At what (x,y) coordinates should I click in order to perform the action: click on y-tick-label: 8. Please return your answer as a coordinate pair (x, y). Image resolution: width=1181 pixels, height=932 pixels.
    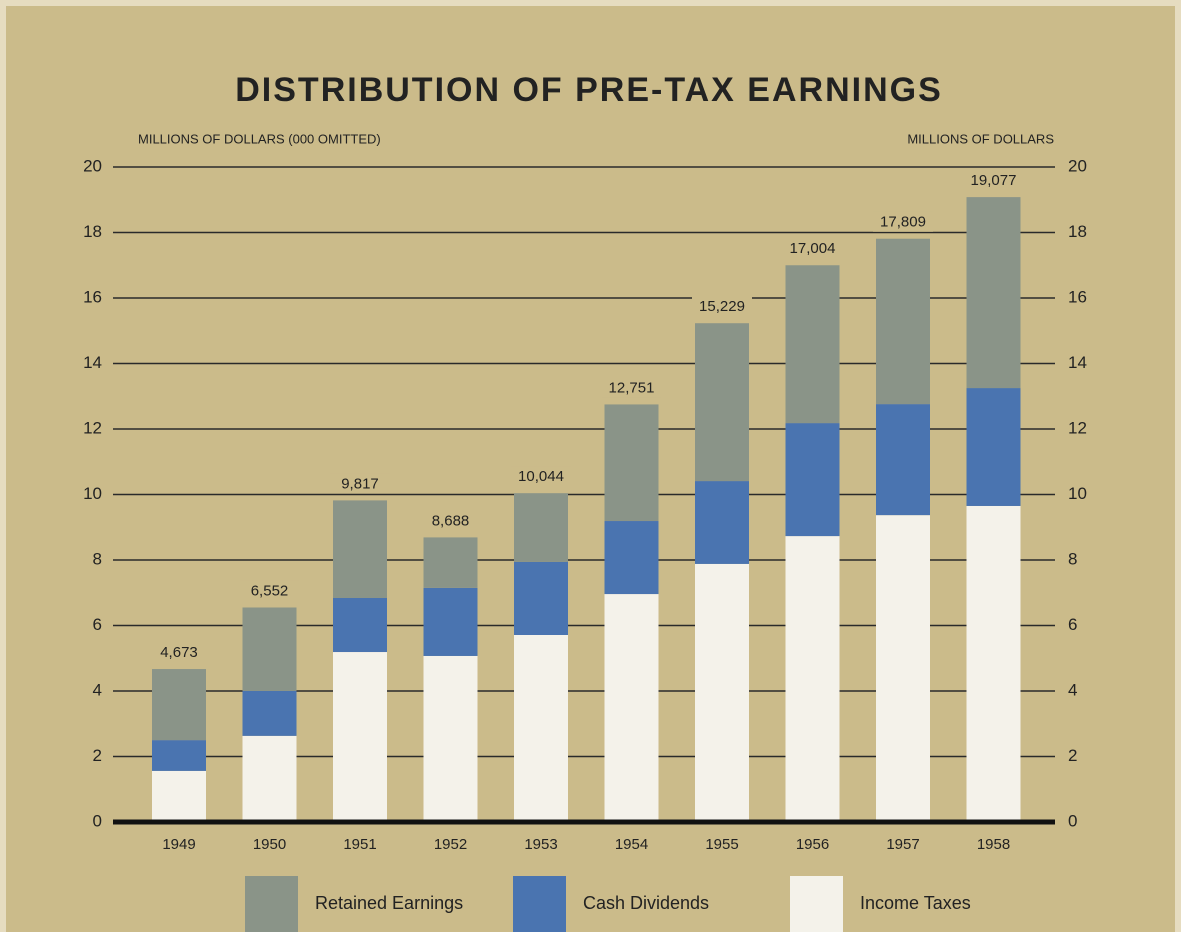
    Looking at the image, I should click on (97, 558).